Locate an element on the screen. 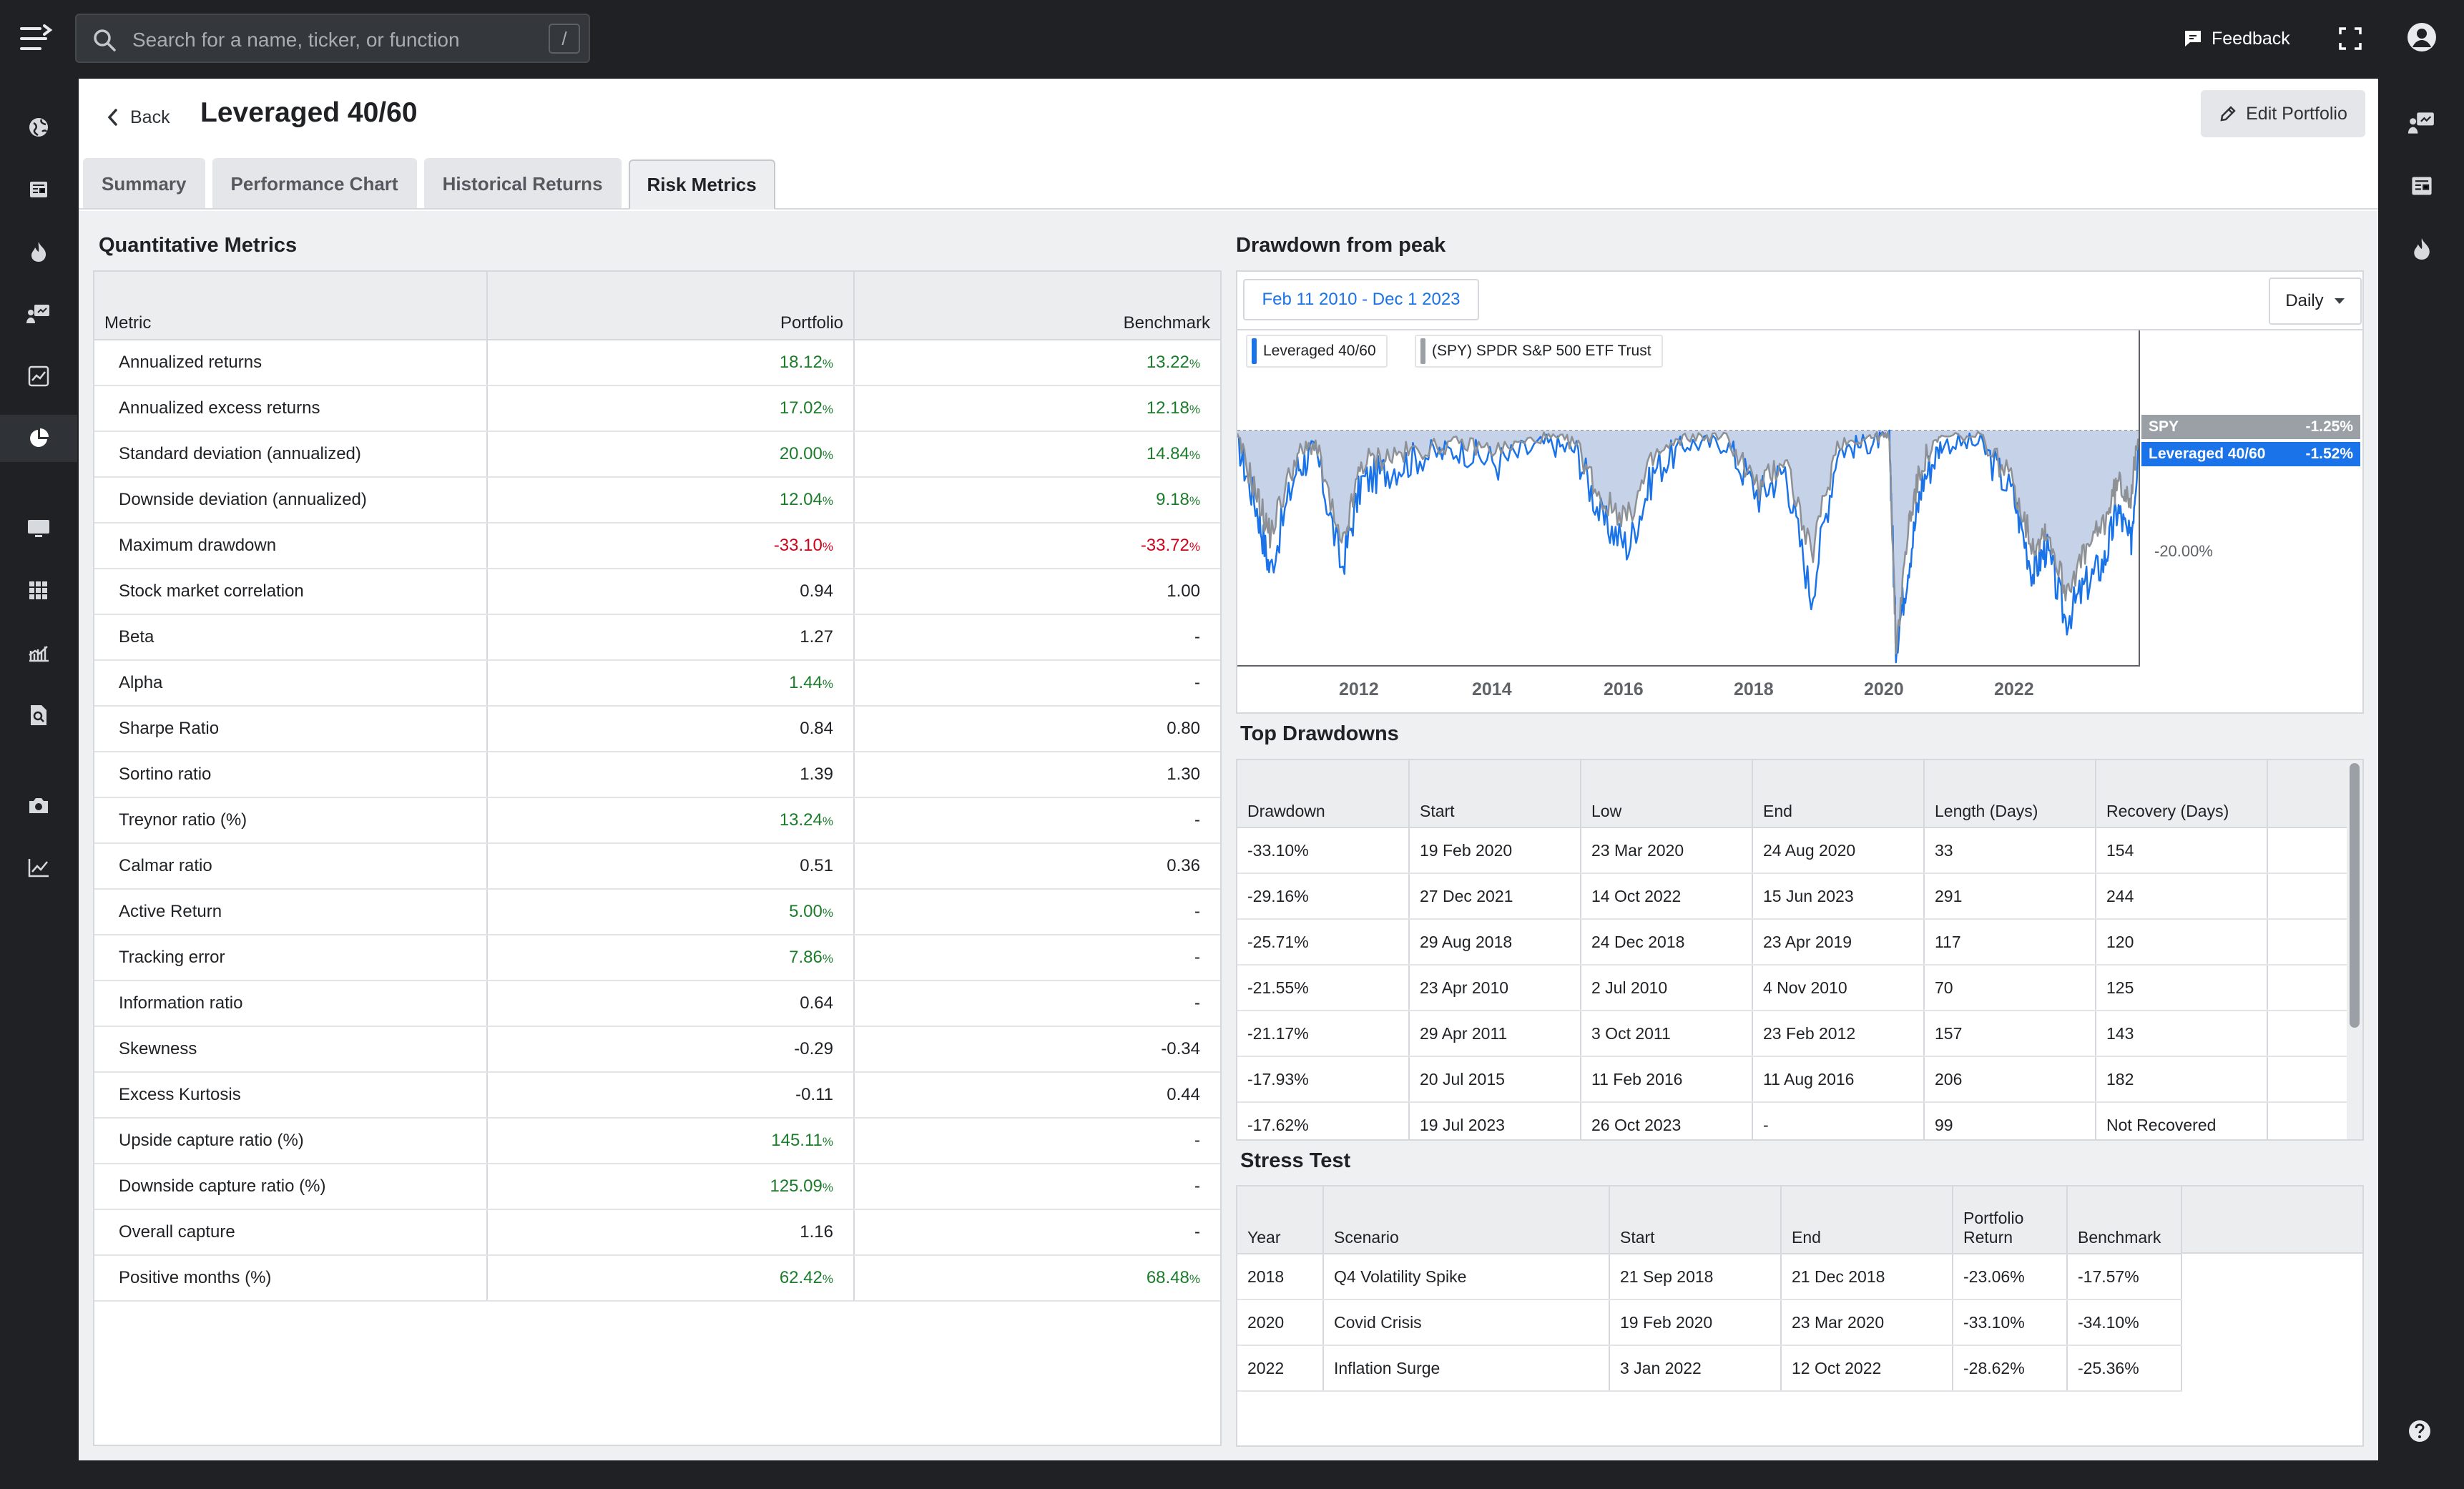  menu-icon is located at coordinates (36, 39).